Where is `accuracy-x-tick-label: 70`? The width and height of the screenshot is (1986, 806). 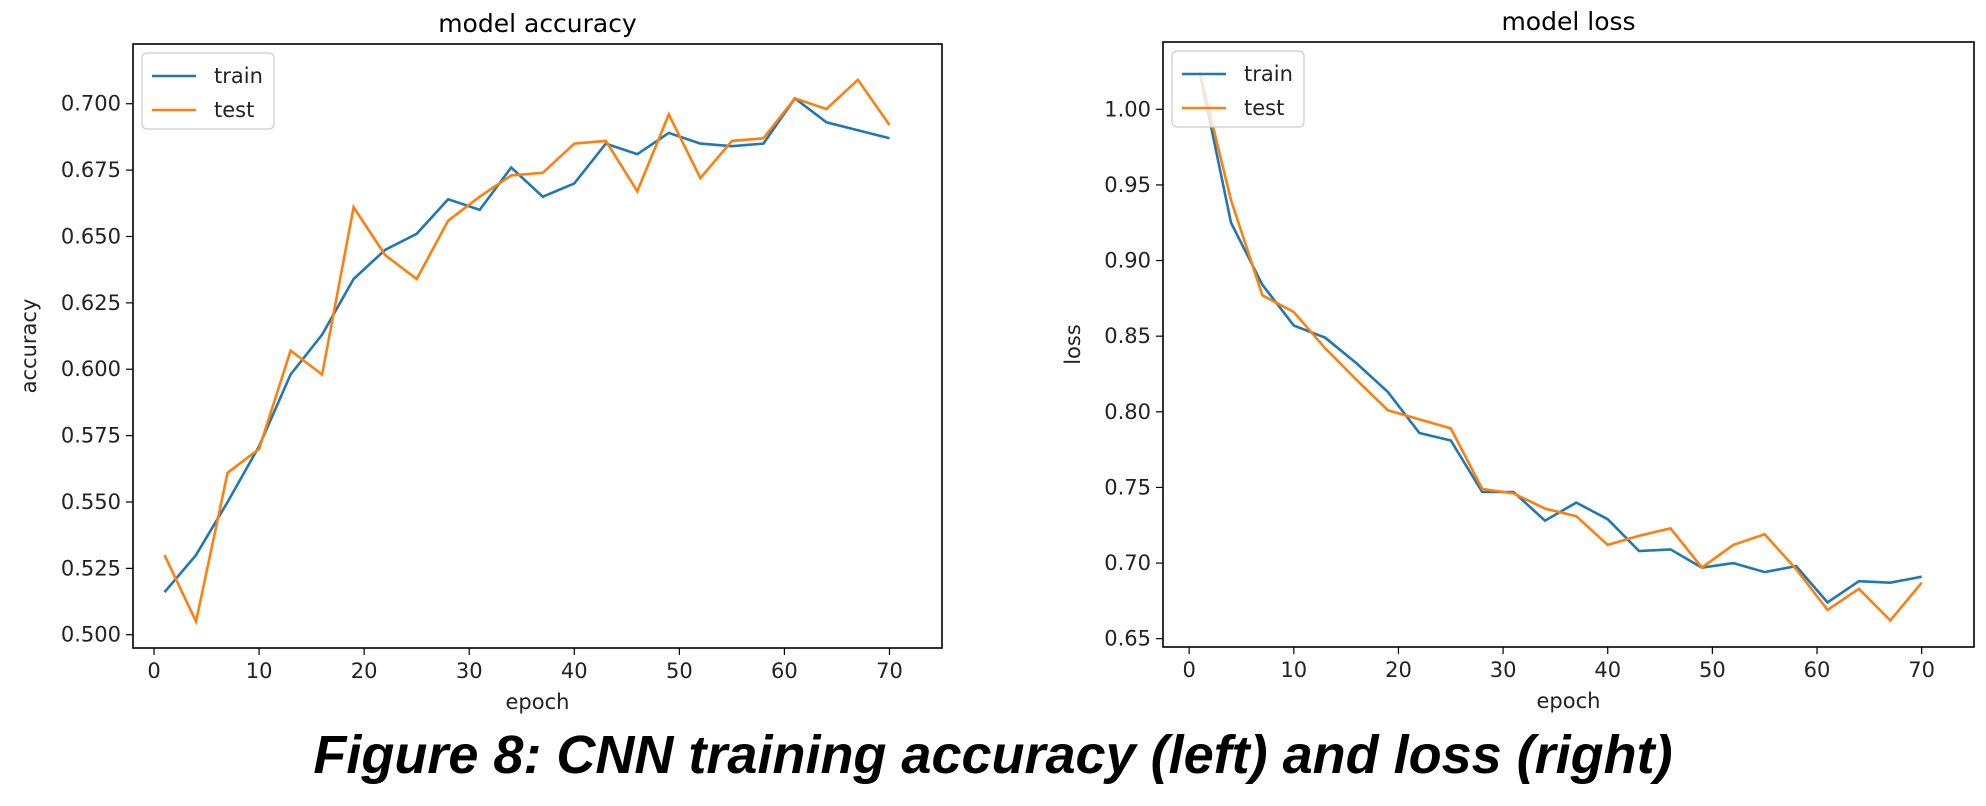
accuracy-x-tick-label: 70 is located at coordinates (889, 671).